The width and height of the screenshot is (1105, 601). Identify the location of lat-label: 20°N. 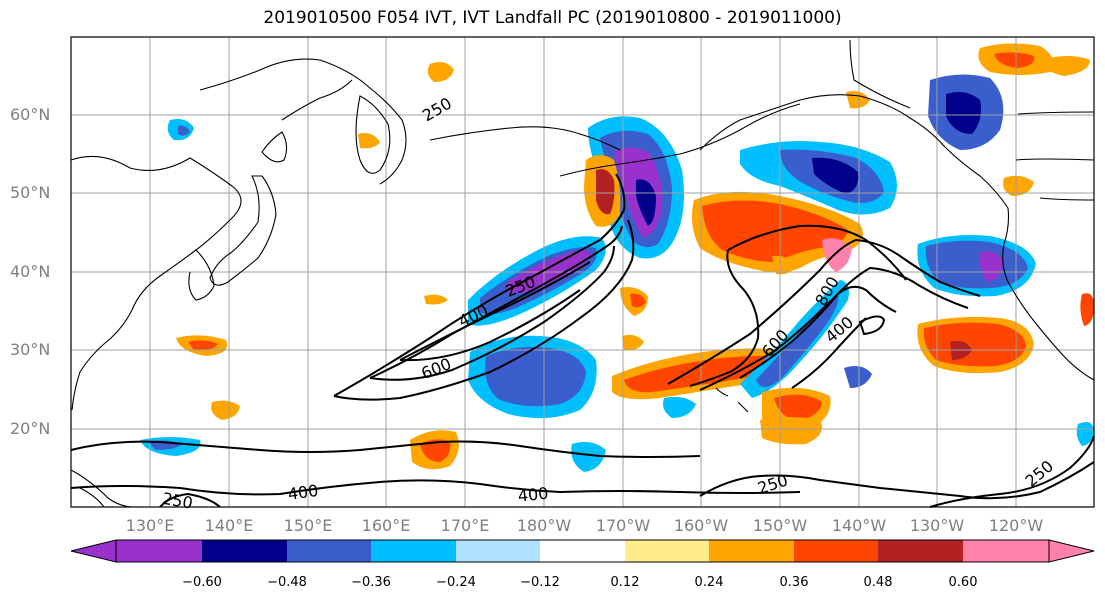
(30, 428).